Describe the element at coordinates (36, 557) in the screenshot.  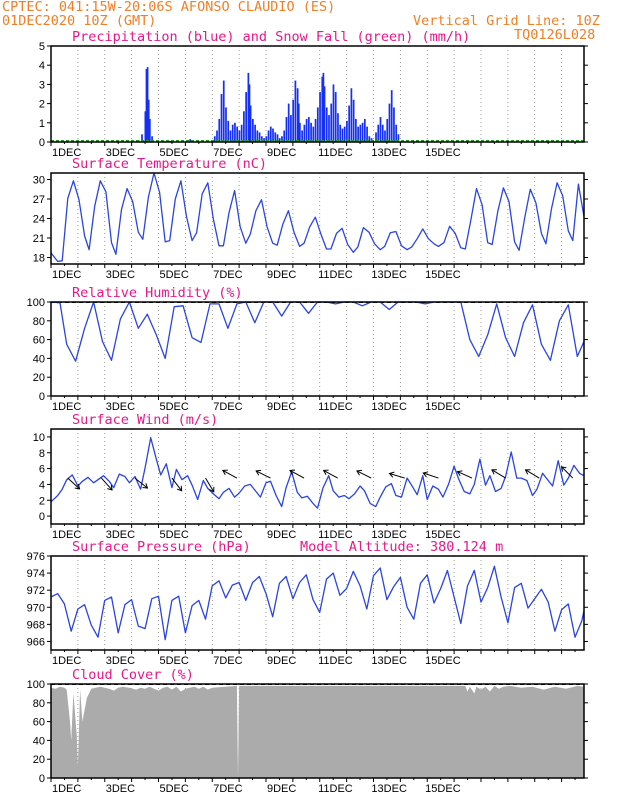
I see `y-tick-label: 976` at that location.